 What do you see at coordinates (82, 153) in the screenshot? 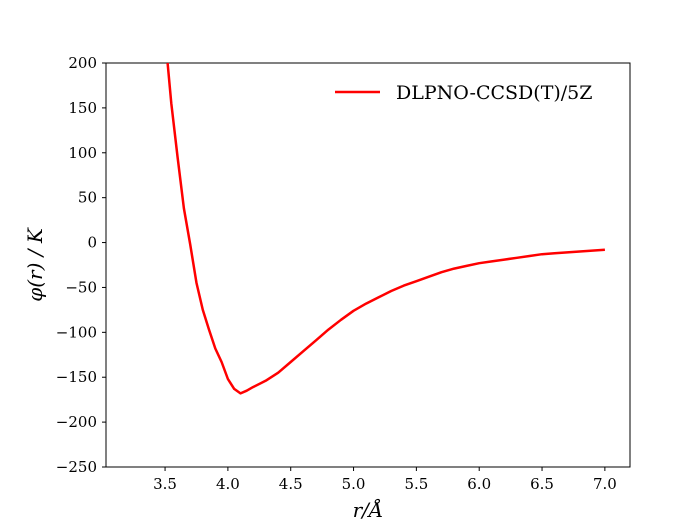
I see `y-tick-label: 100` at bounding box center [82, 153].